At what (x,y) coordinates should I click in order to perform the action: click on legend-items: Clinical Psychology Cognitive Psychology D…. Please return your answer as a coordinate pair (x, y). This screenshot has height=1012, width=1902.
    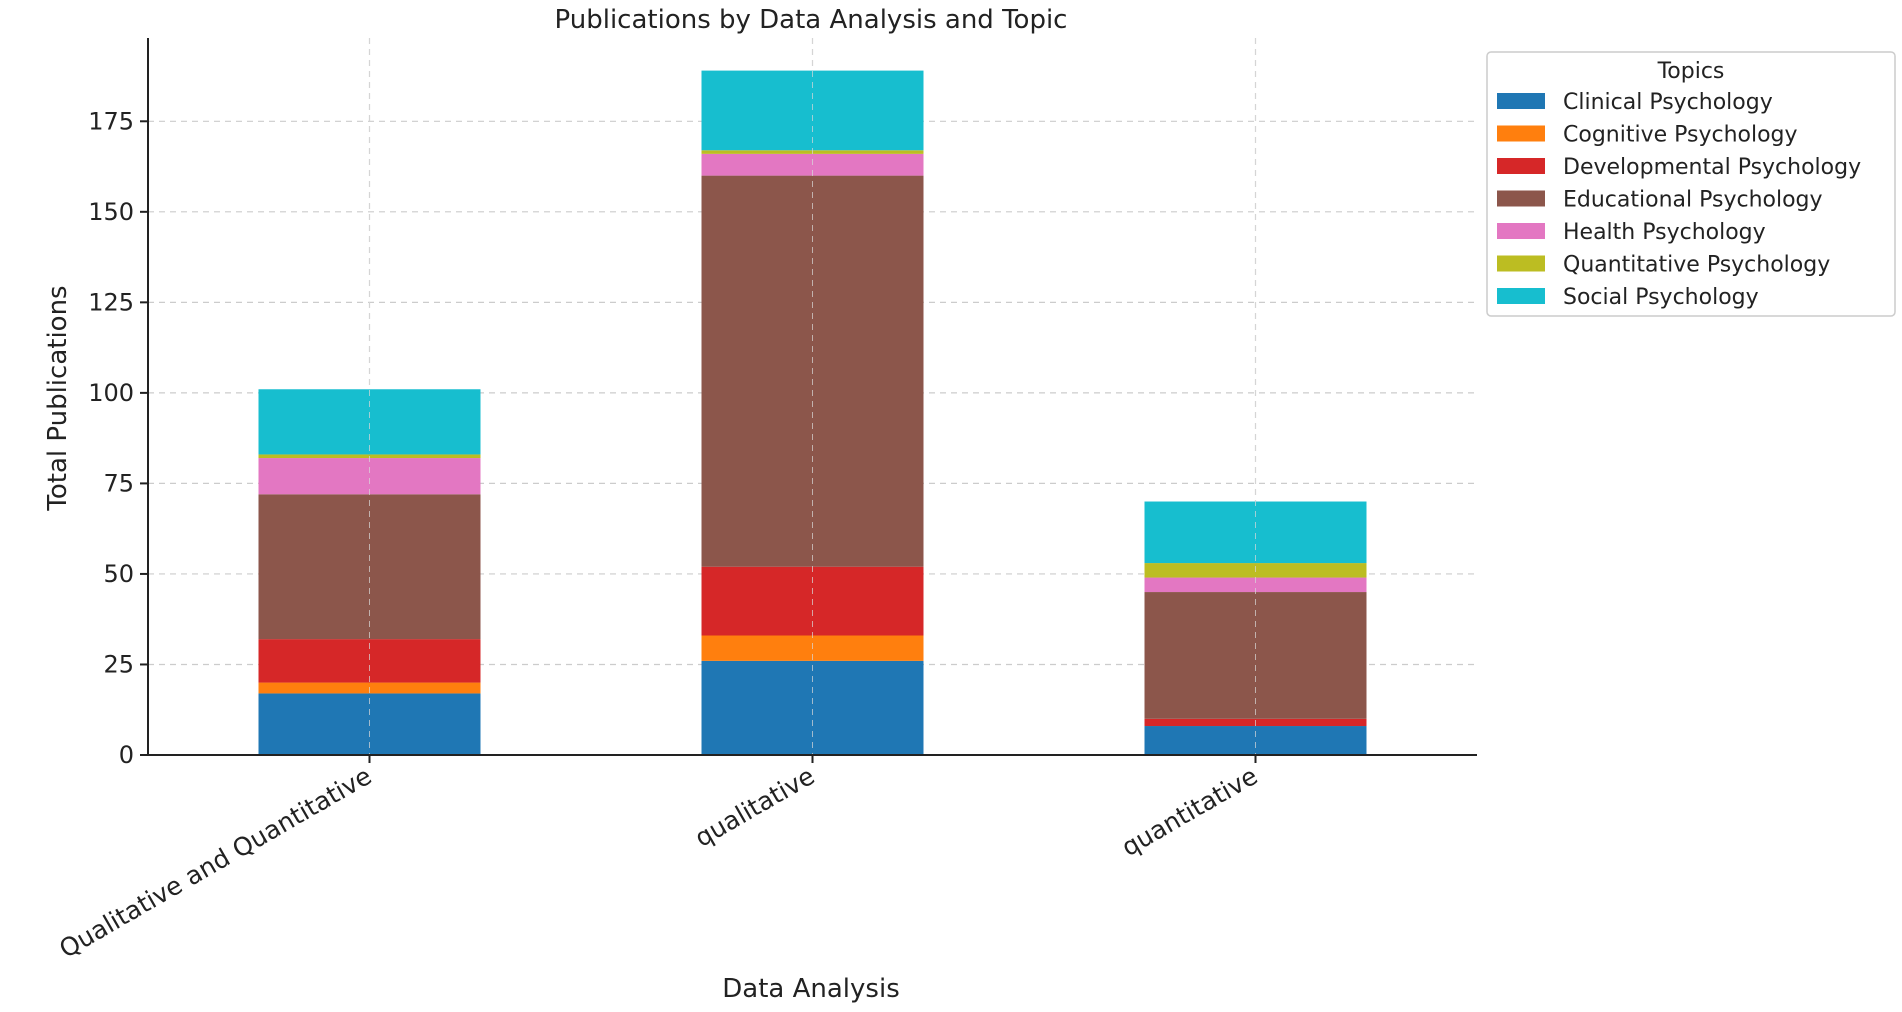
    Looking at the image, I should click on (1679, 200).